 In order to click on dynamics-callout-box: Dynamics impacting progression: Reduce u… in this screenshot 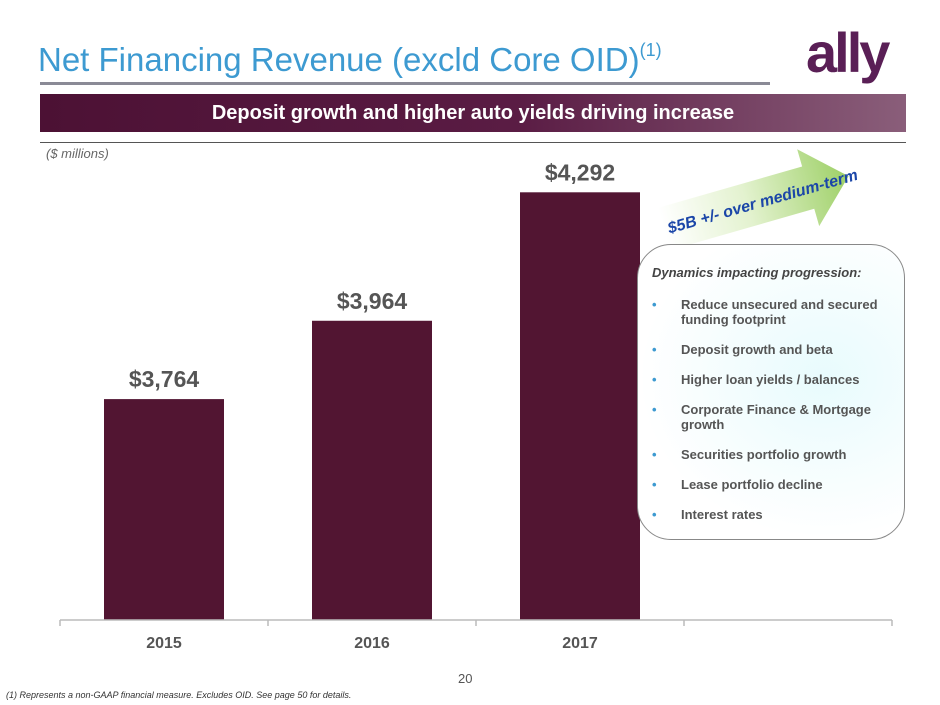, I will do `click(771, 392)`.